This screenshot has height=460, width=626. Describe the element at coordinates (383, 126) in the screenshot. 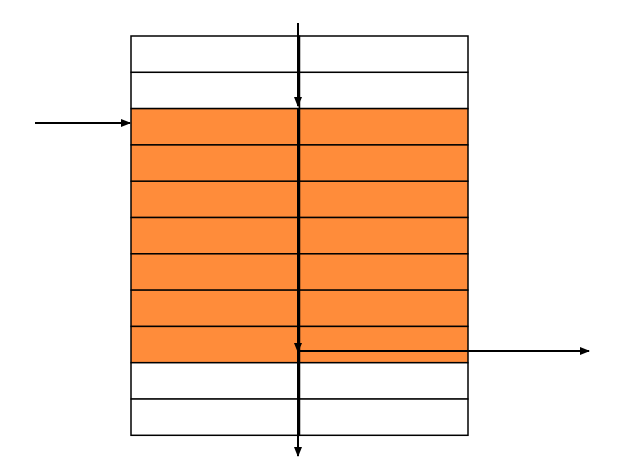

I see `highlighted-cell-r2-c1` at that location.